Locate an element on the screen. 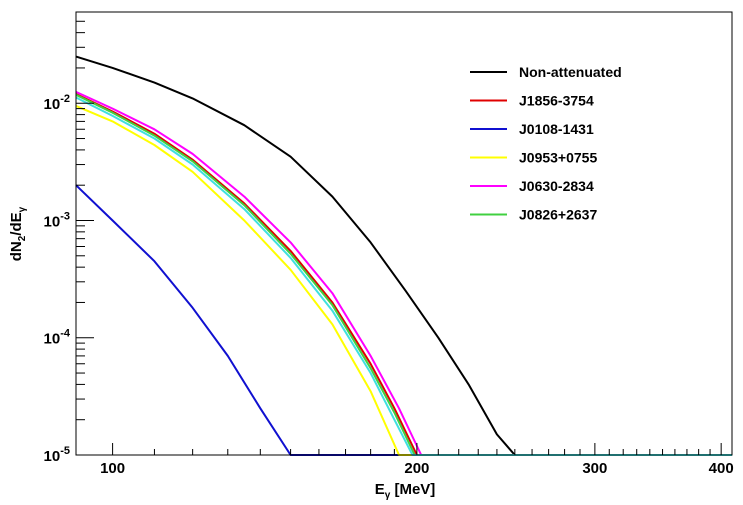 The height and width of the screenshot is (505, 743). x-tick-label: 400 is located at coordinates (721, 468).